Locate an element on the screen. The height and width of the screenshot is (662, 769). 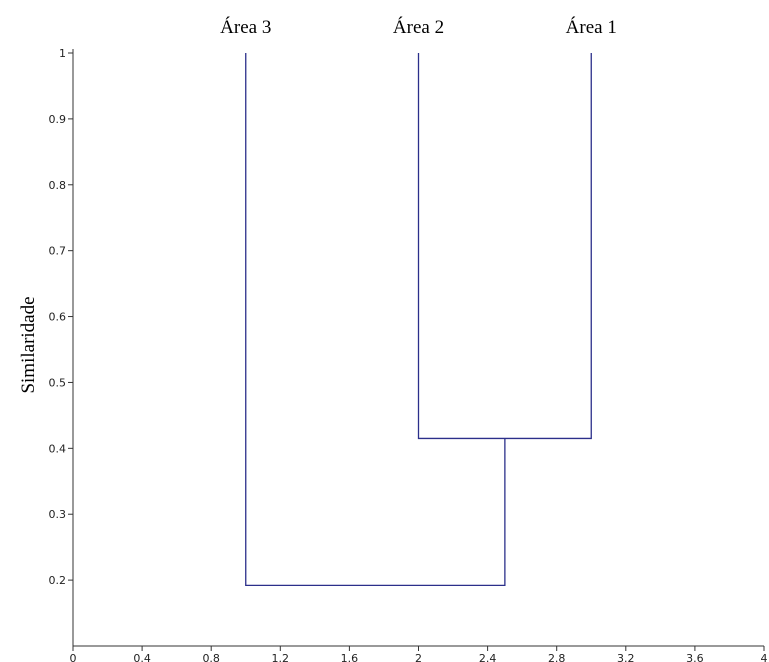
x-tick-label: 0.4 is located at coordinates (142, 657).